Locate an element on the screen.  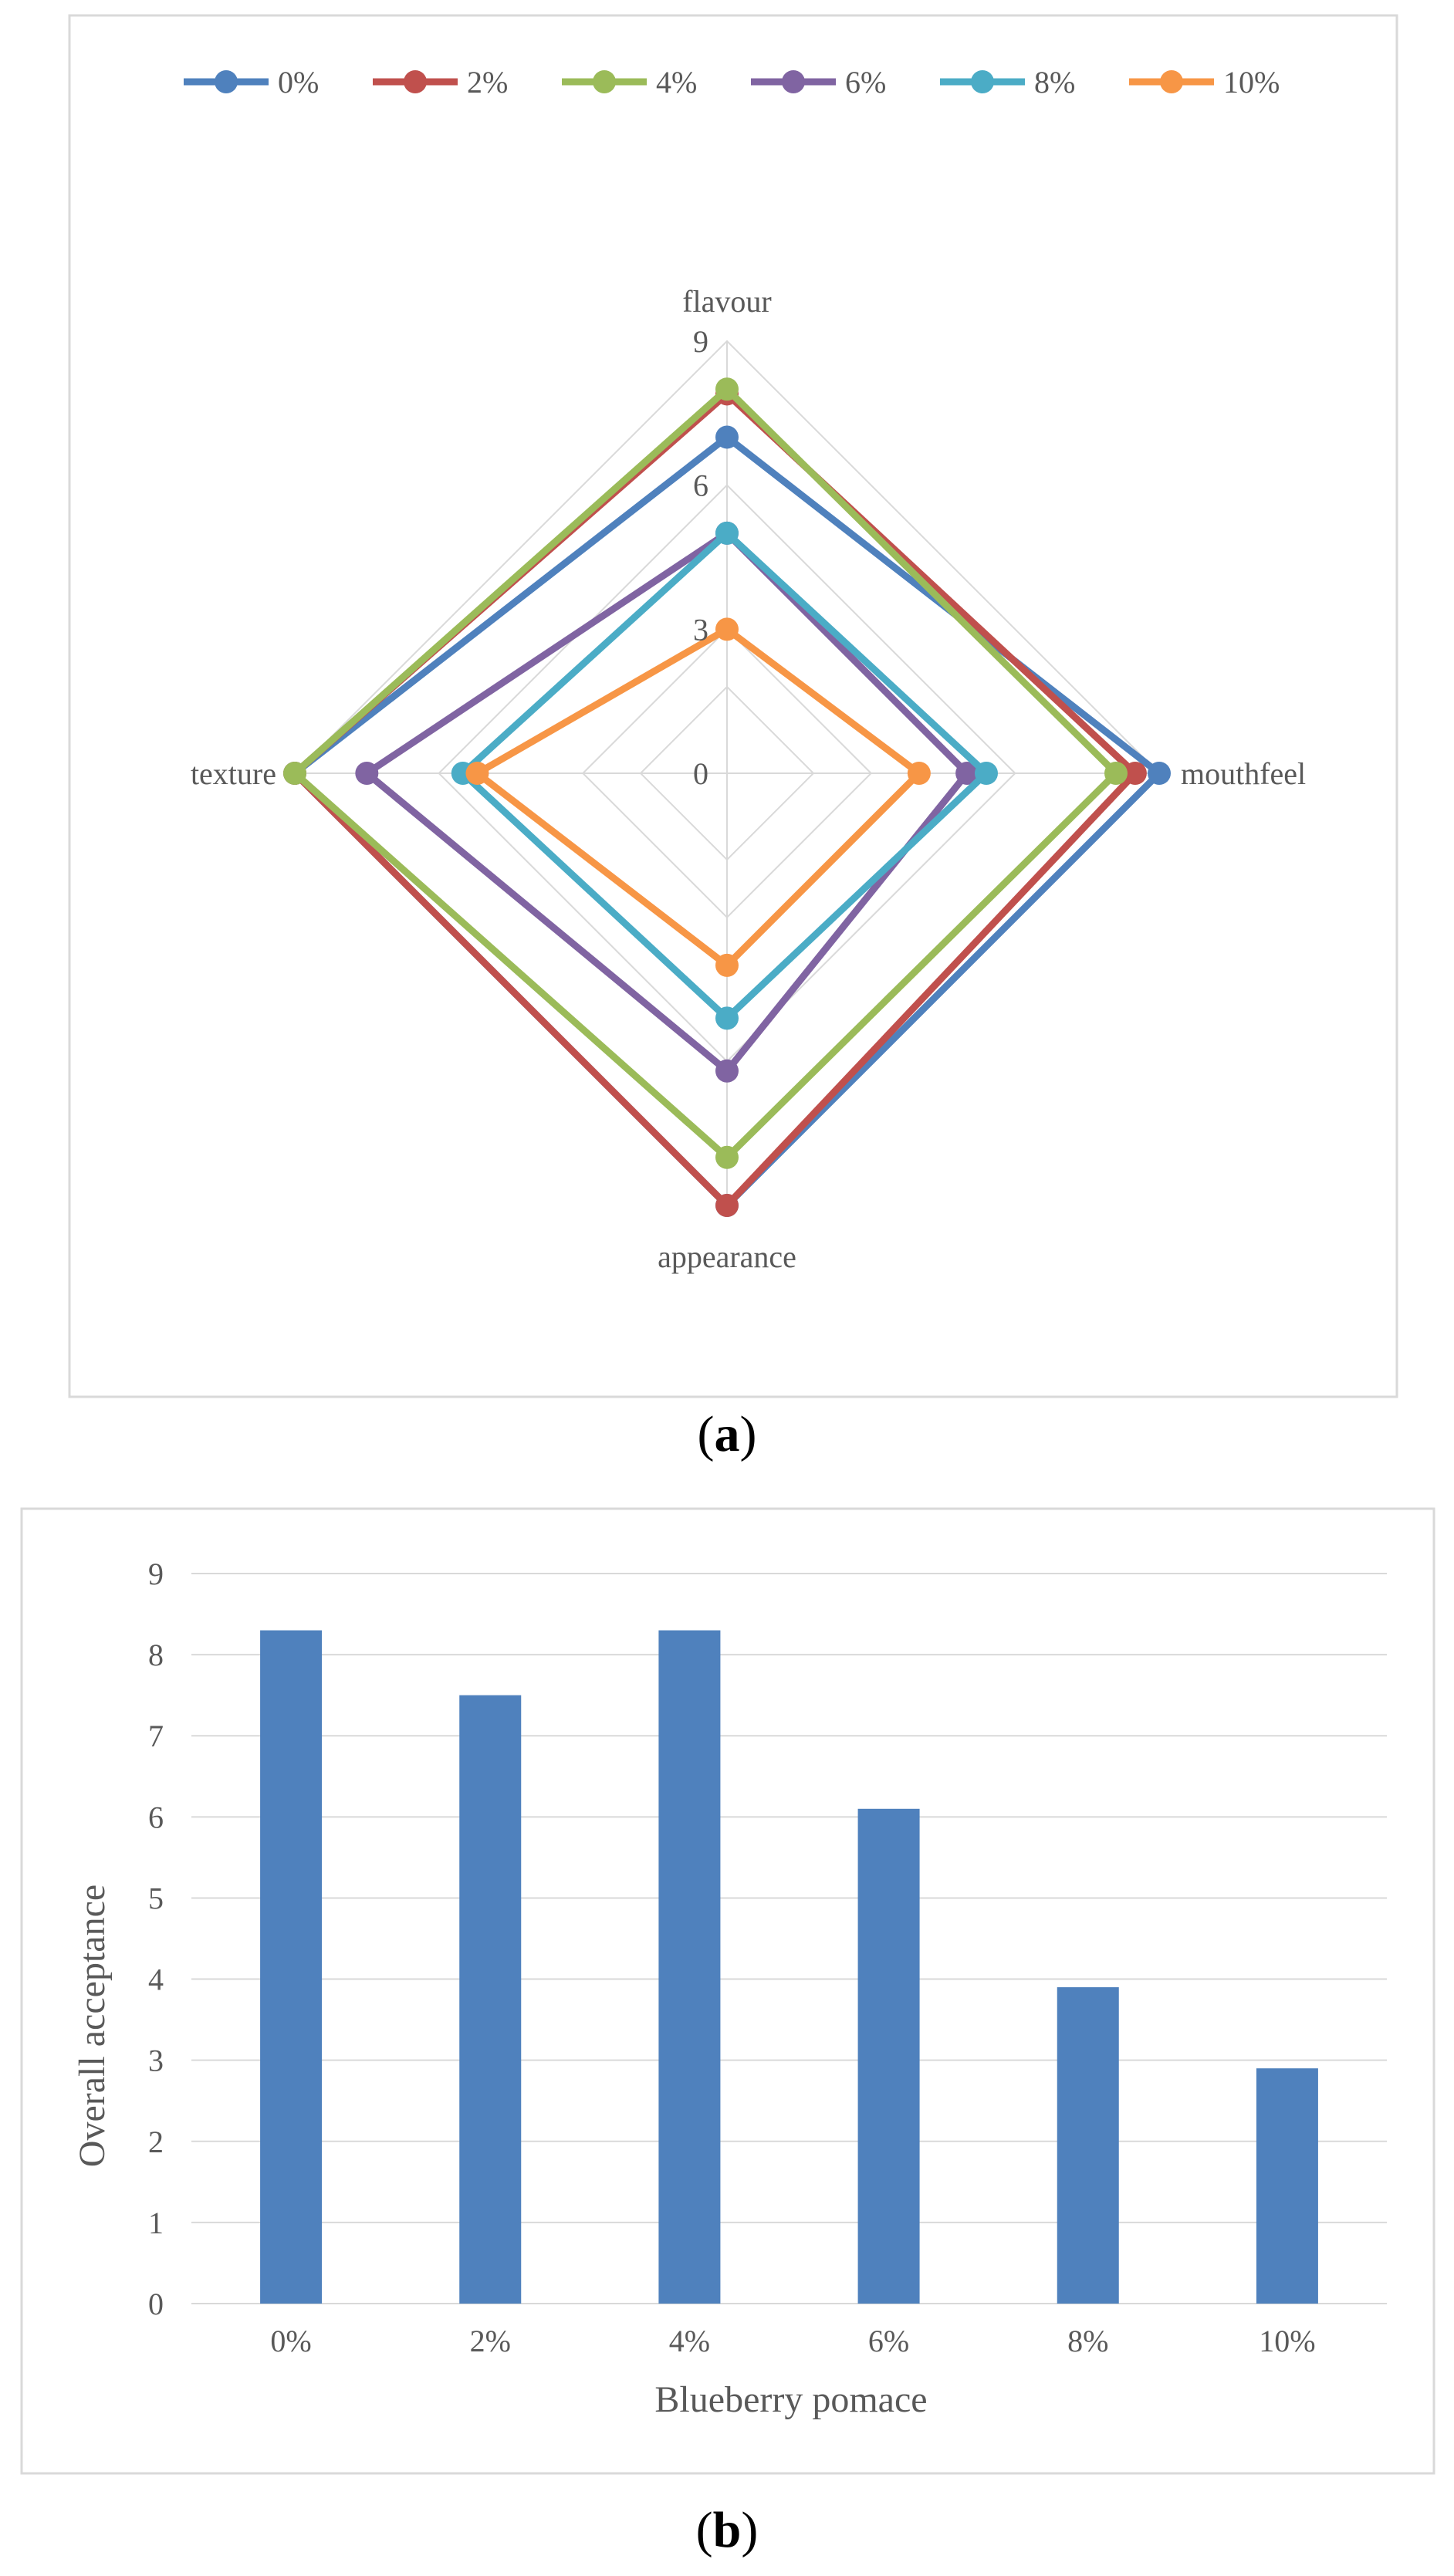
legend-label: 2% is located at coordinates (487, 82).